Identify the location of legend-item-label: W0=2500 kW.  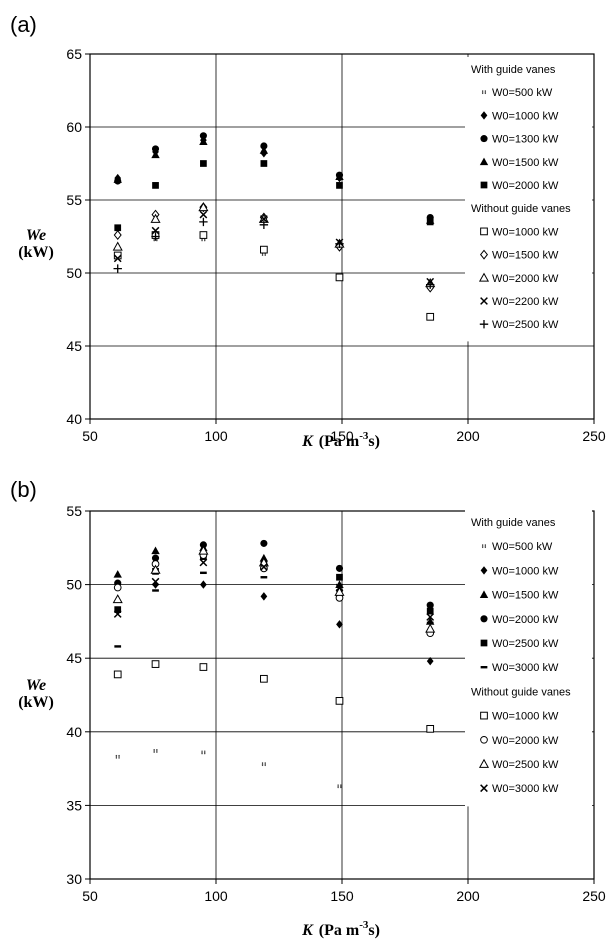
(525, 765).